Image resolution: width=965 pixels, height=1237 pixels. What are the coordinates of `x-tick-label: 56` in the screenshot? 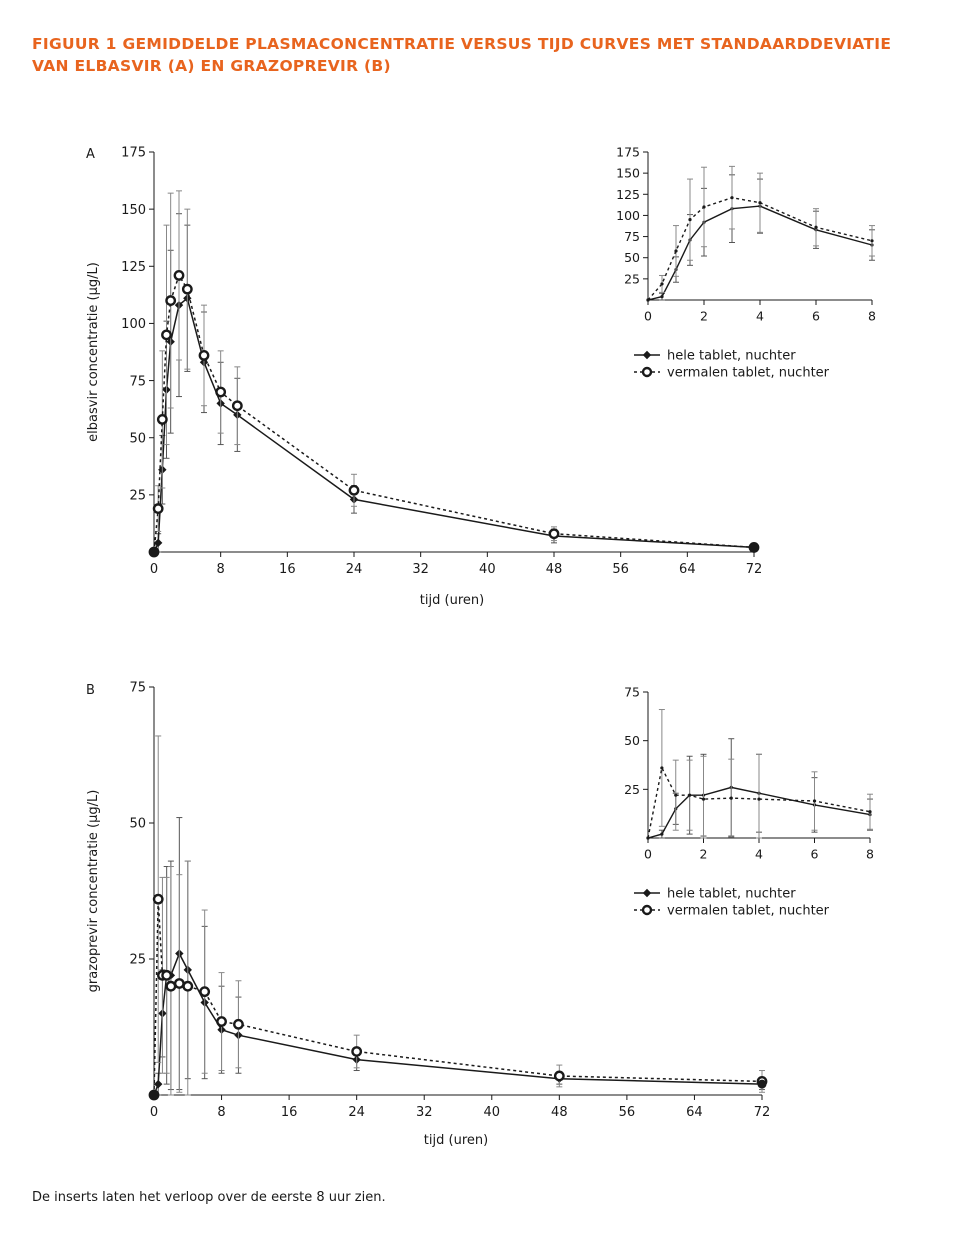 It's located at (627, 1112).